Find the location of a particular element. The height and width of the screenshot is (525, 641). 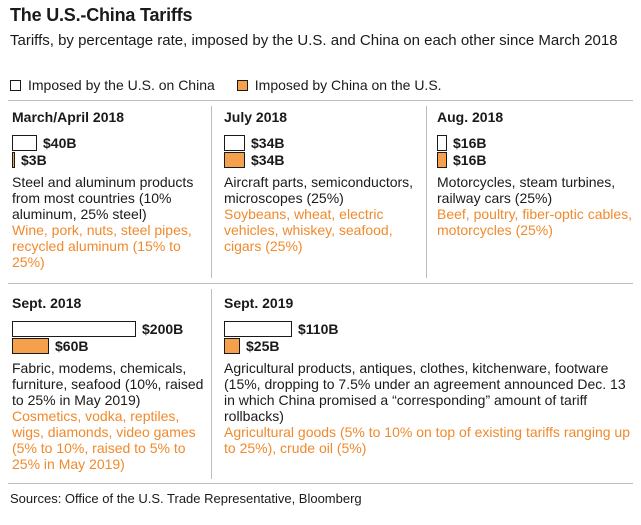

bar-label-us: $16B is located at coordinates (470, 142).